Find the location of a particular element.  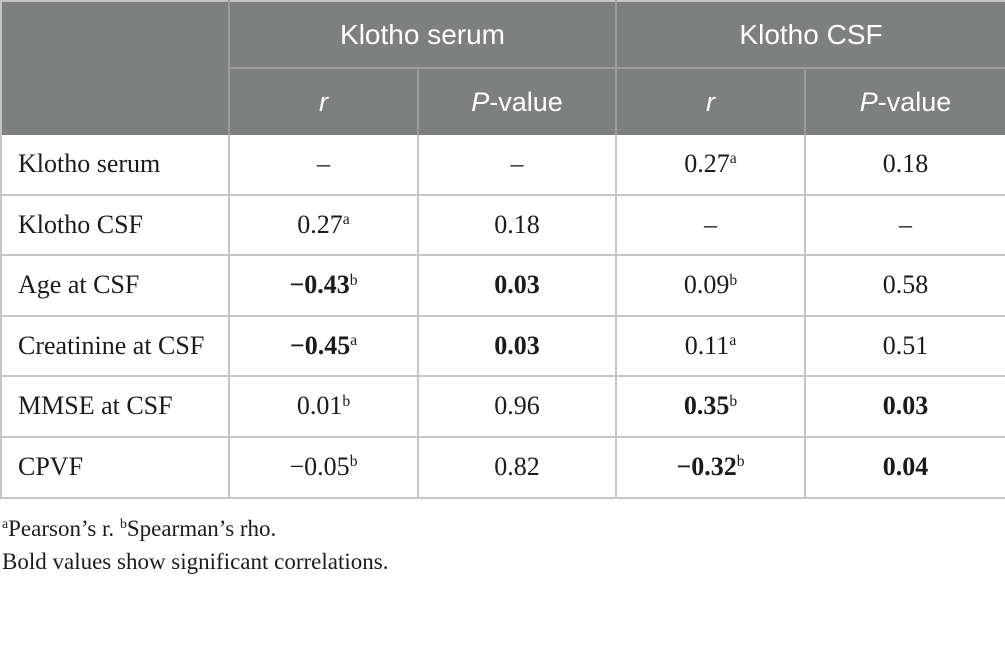

group-header-klotho-csf: Klotho CSF is located at coordinates (809, 34).